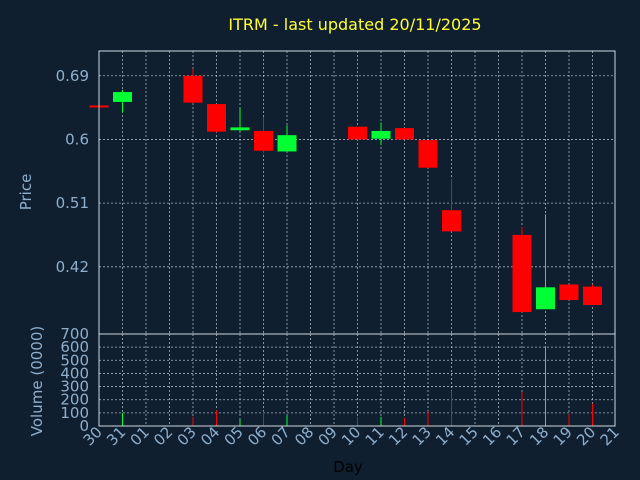 This screenshot has height=480, width=640. Describe the element at coordinates (74, 373) in the screenshot. I see `volume-y-tick-label: 400` at that location.